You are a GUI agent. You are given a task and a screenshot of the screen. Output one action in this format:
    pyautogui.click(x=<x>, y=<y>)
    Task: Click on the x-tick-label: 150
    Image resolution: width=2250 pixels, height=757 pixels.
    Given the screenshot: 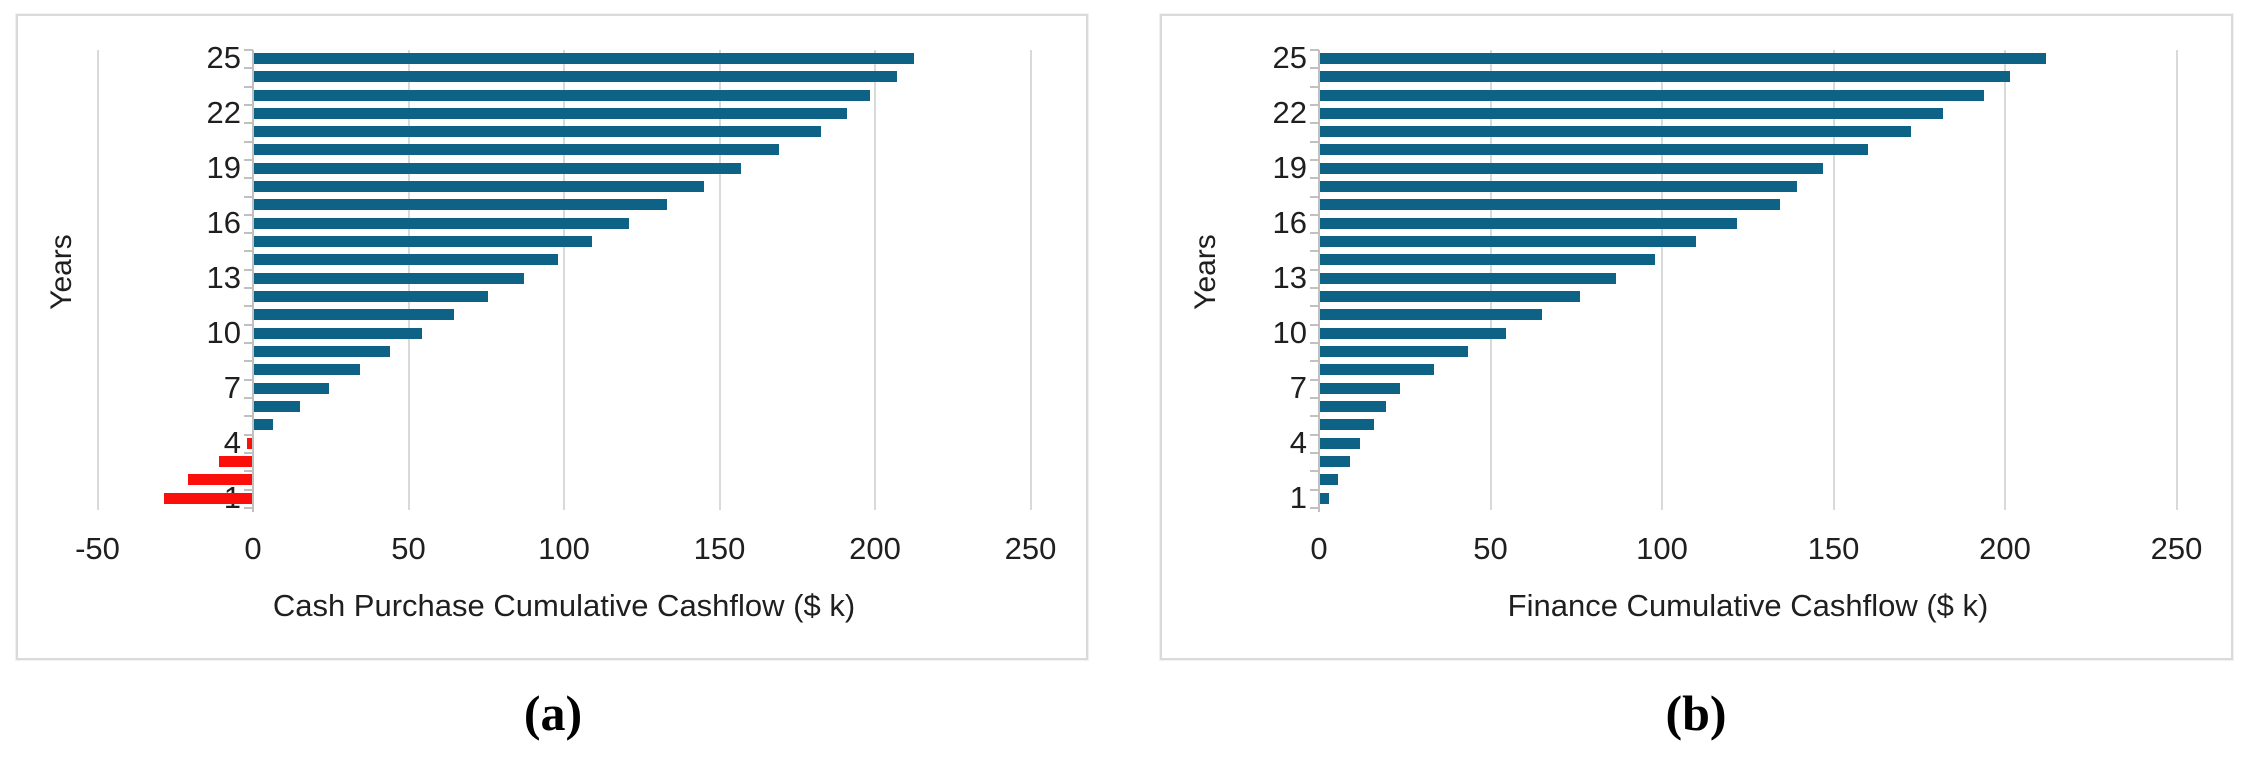 What is the action you would take?
    pyautogui.click(x=719, y=548)
    